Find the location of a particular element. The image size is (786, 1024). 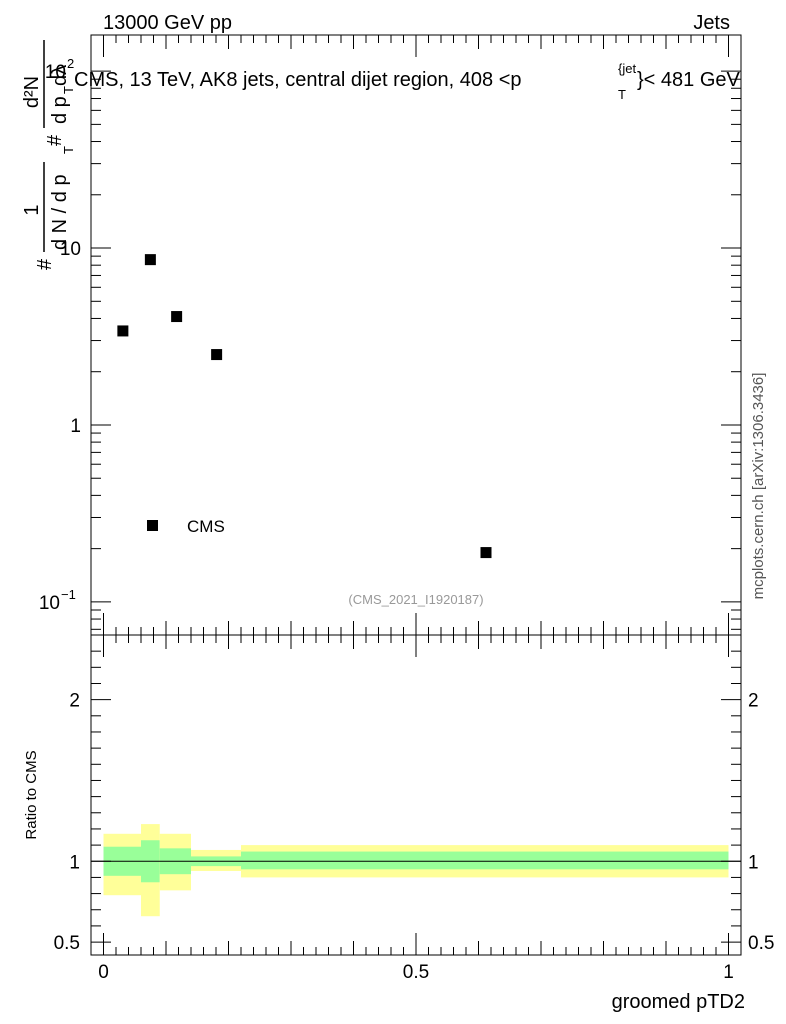

ratio-y-tick-label-left: 0.5 is located at coordinates (67, 943).